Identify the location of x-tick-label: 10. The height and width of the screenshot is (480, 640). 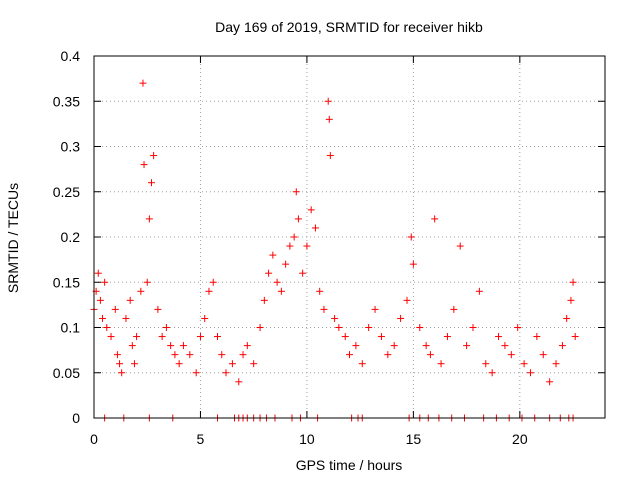
(307, 439).